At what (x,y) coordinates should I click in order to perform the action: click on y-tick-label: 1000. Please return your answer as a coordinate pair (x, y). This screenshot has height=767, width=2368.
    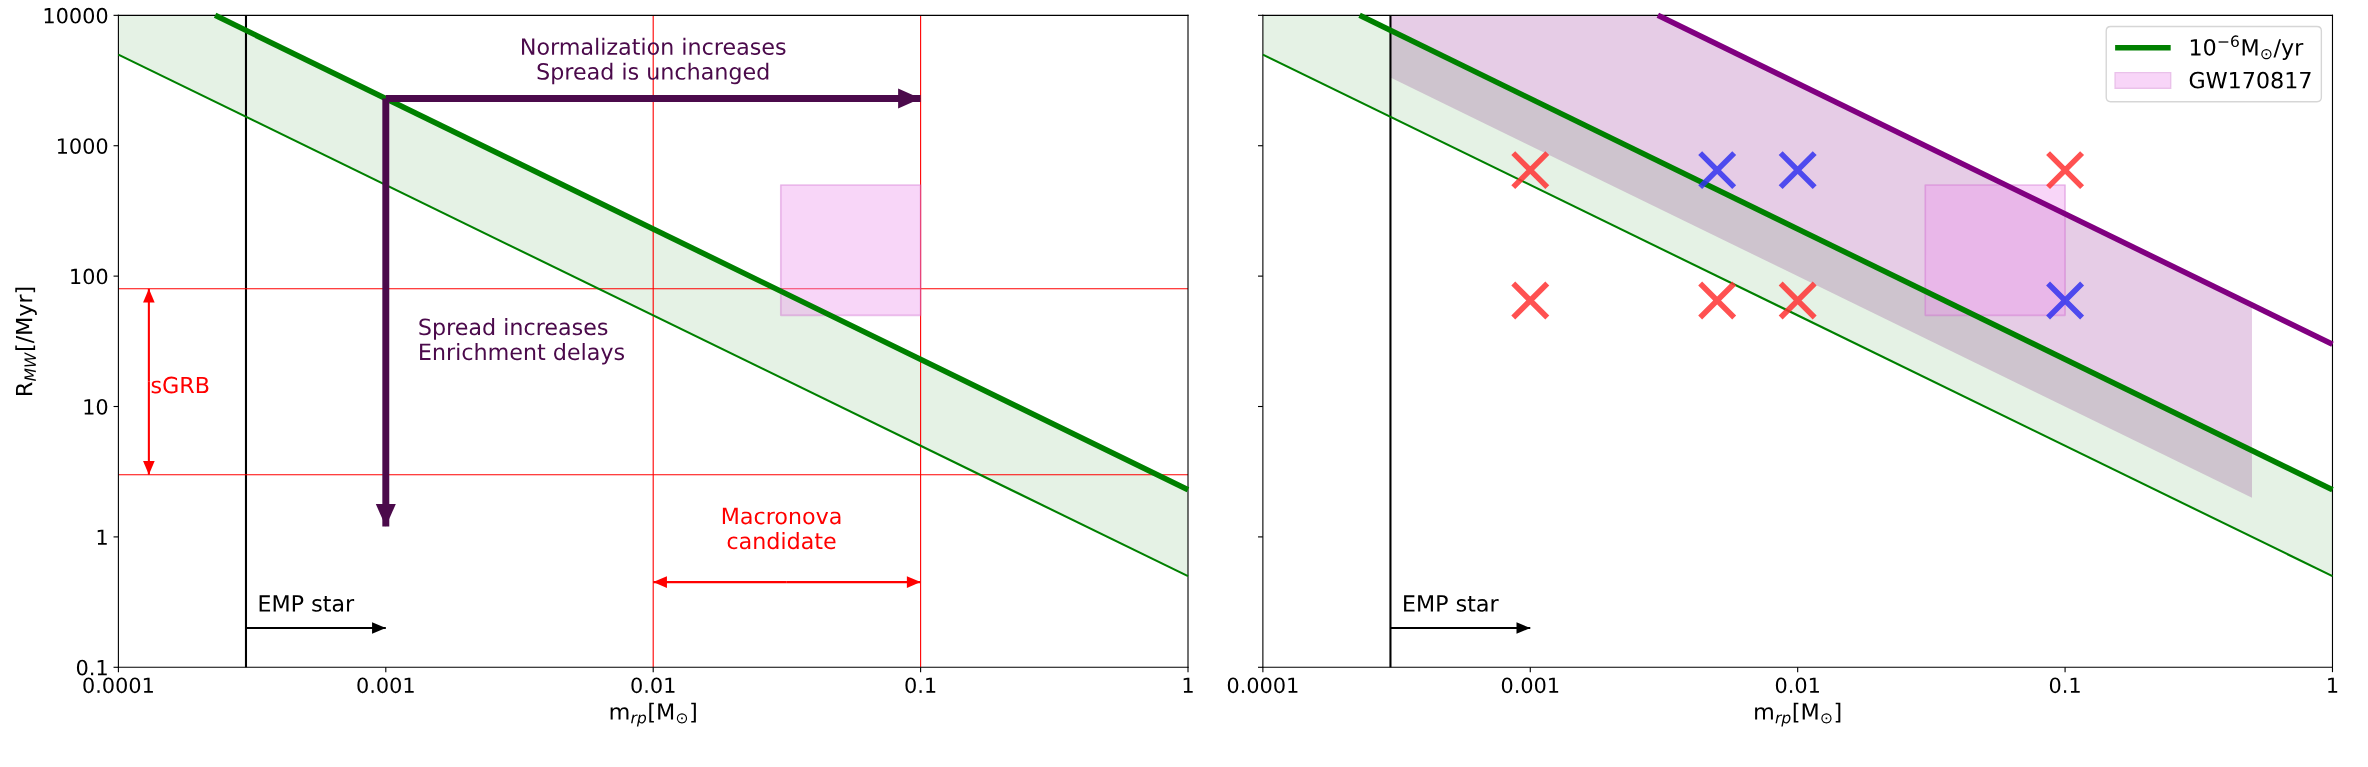
    Looking at the image, I should click on (82, 146).